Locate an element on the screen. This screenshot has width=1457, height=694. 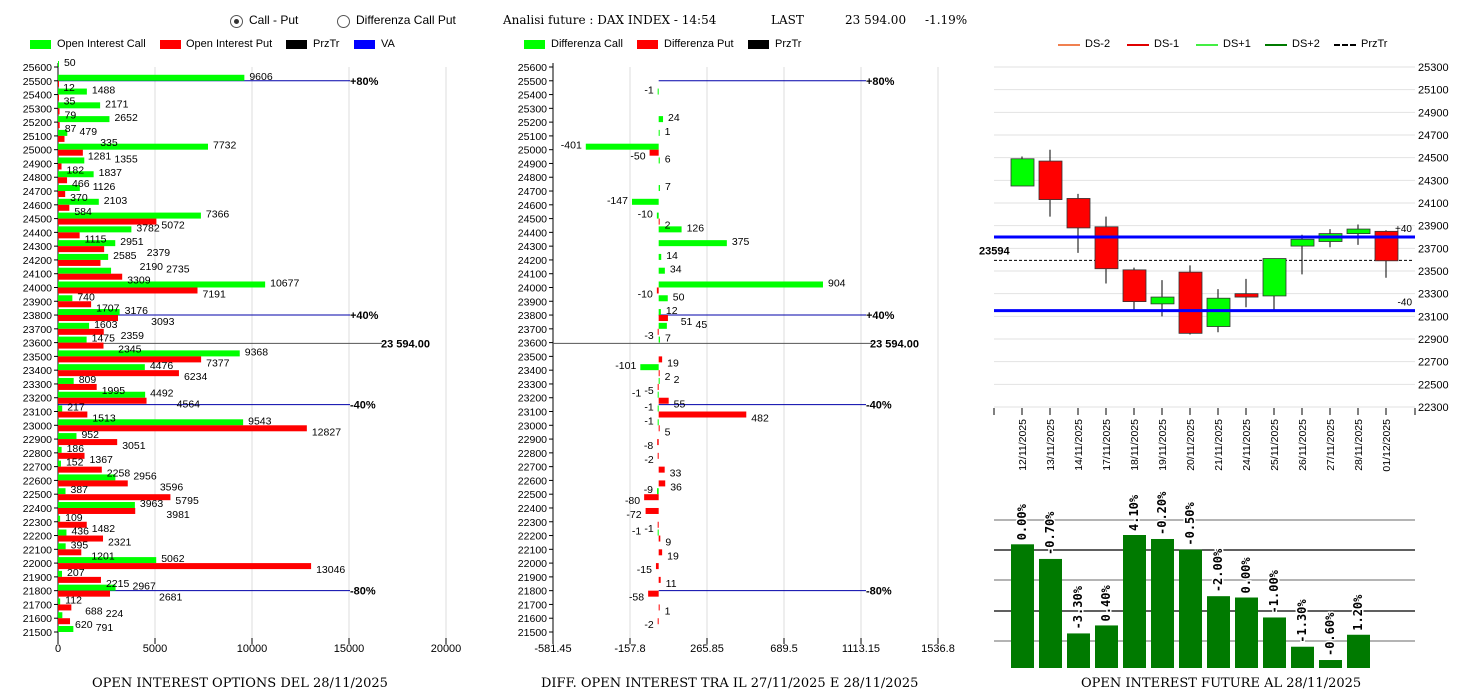
bar-put-label: 1367 is located at coordinates (102, 460).